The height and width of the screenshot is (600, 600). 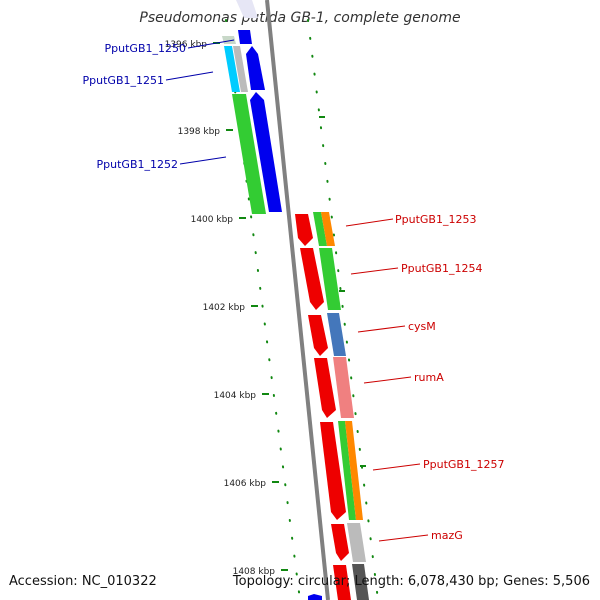 What do you see at coordinates (315, 597) in the screenshot?
I see `gene-feature-bottom` at bounding box center [315, 597].